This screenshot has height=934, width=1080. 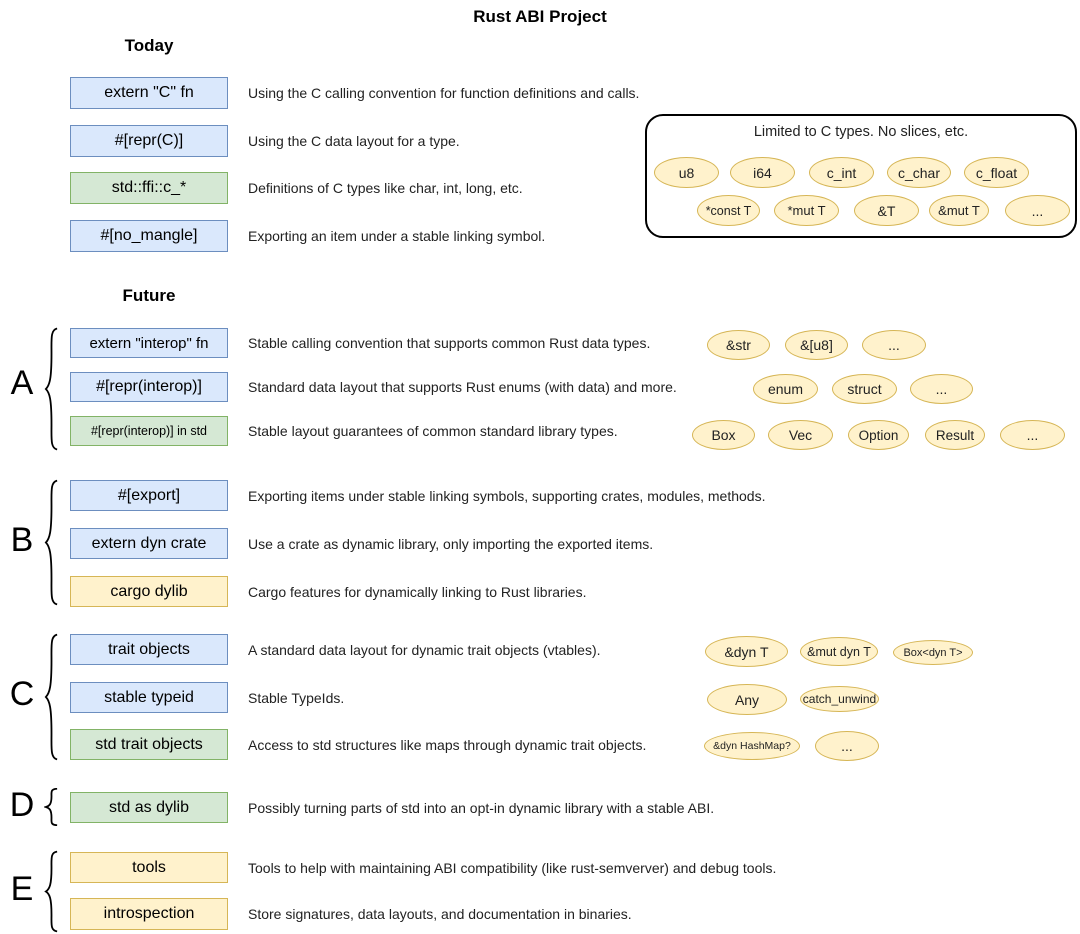 What do you see at coordinates (861, 132) in the screenshot?
I see `c-types-callout-title: Limited to C types. No slices, etc.` at bounding box center [861, 132].